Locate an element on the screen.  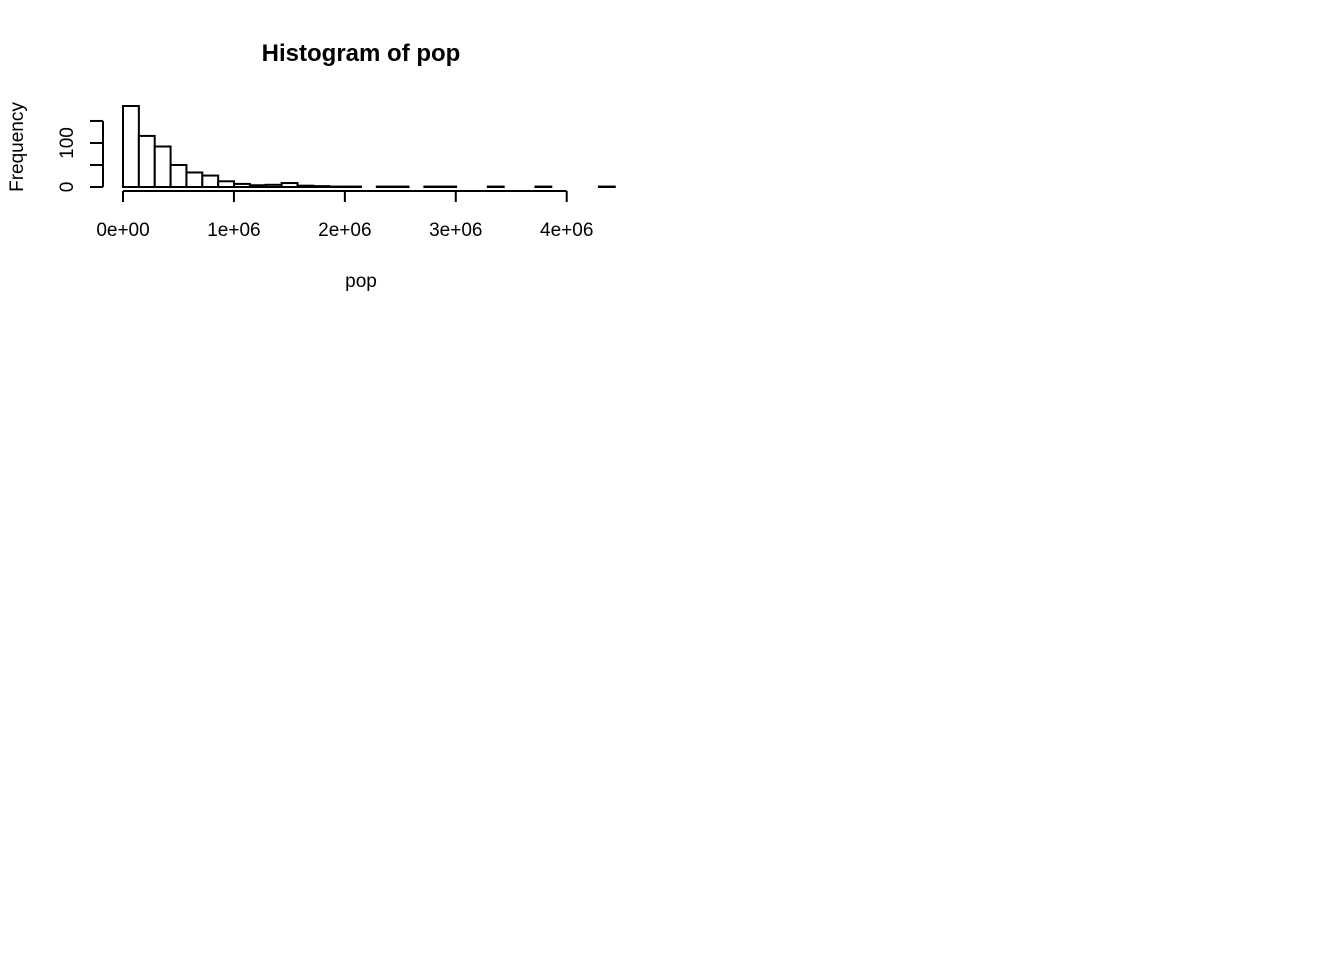
x-tick-label: 0e+00 is located at coordinates (122, 230).